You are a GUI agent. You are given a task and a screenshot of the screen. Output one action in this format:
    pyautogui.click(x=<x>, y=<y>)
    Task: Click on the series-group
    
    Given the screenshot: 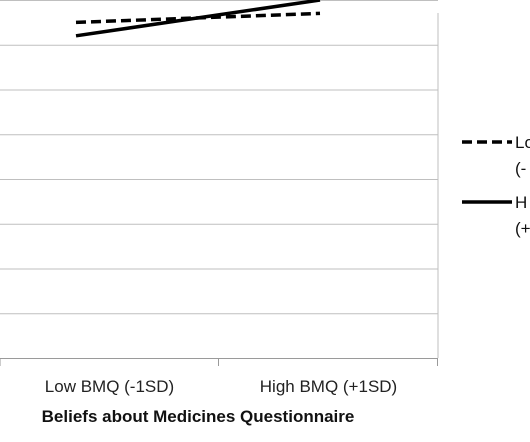 What is the action you would take?
    pyautogui.click(x=198, y=19)
    